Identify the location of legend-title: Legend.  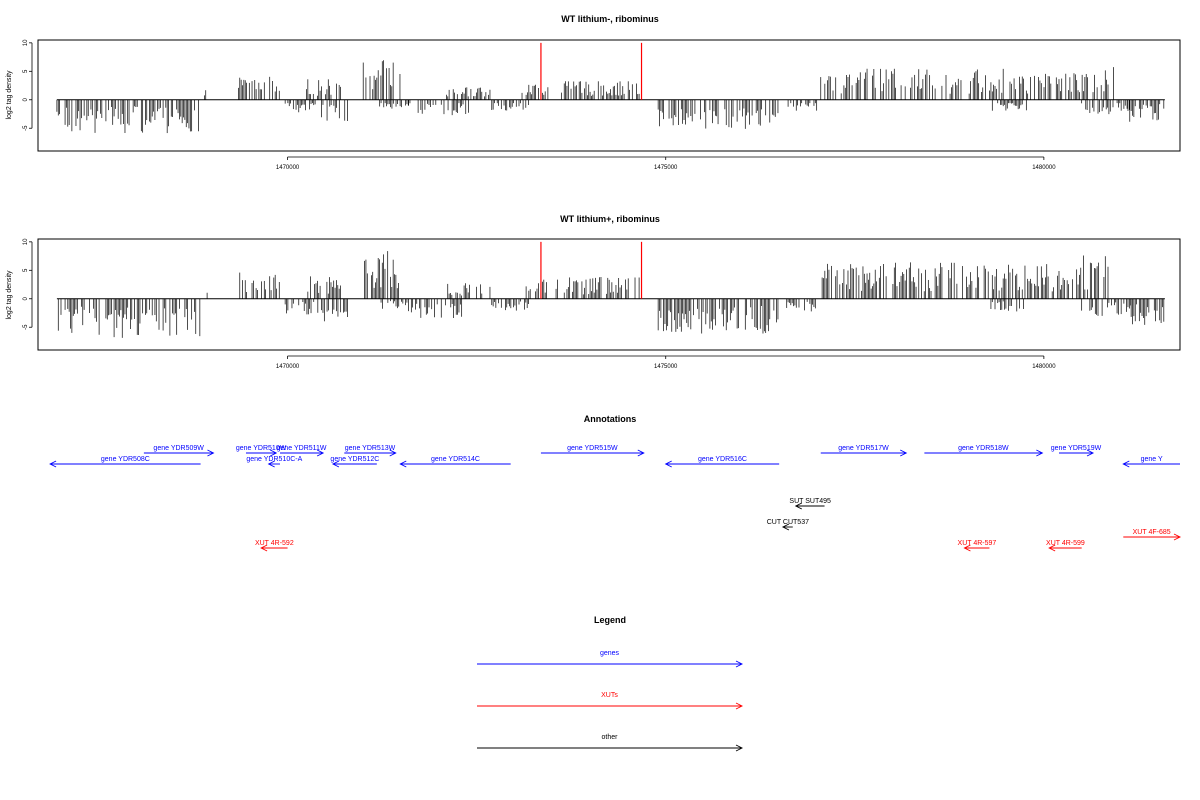
(610, 620).